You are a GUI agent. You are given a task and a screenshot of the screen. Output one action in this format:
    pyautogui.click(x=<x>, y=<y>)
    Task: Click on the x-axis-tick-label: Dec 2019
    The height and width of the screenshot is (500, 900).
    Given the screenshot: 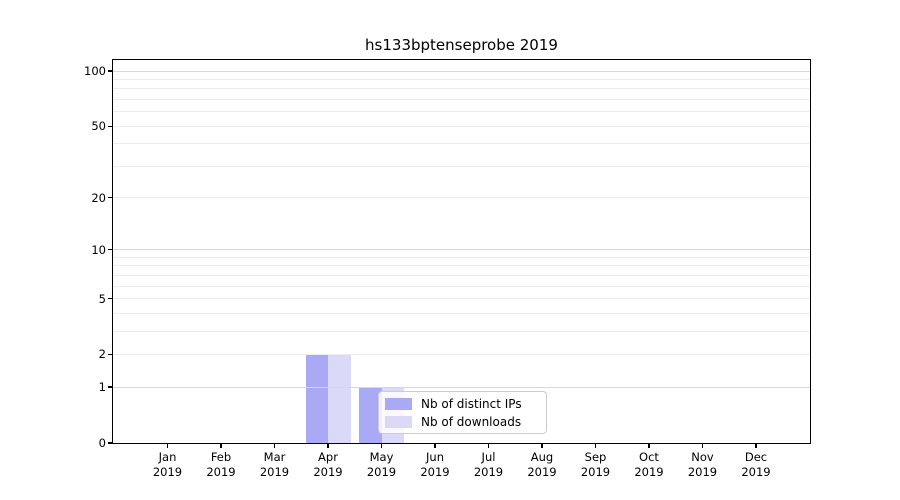 What is the action you would take?
    pyautogui.click(x=756, y=465)
    